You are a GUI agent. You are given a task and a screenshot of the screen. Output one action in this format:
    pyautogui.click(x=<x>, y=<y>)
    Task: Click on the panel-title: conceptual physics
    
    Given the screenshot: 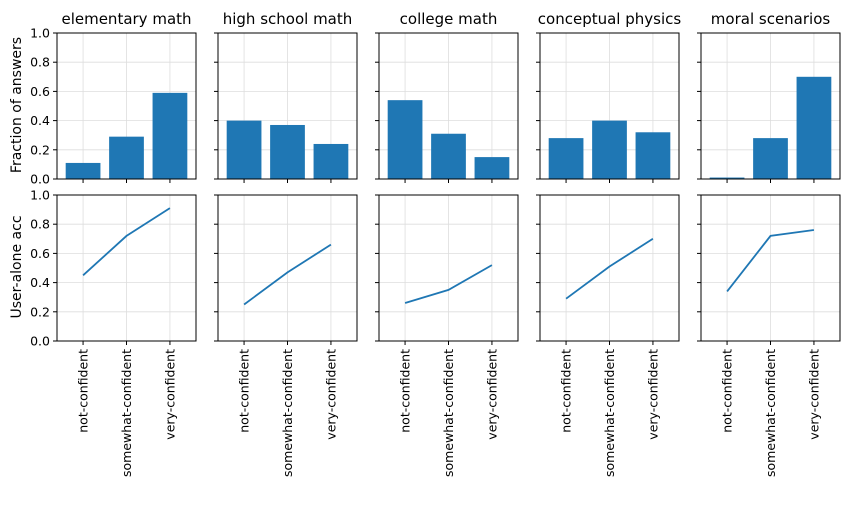 What is the action you would take?
    pyautogui.click(x=610, y=19)
    